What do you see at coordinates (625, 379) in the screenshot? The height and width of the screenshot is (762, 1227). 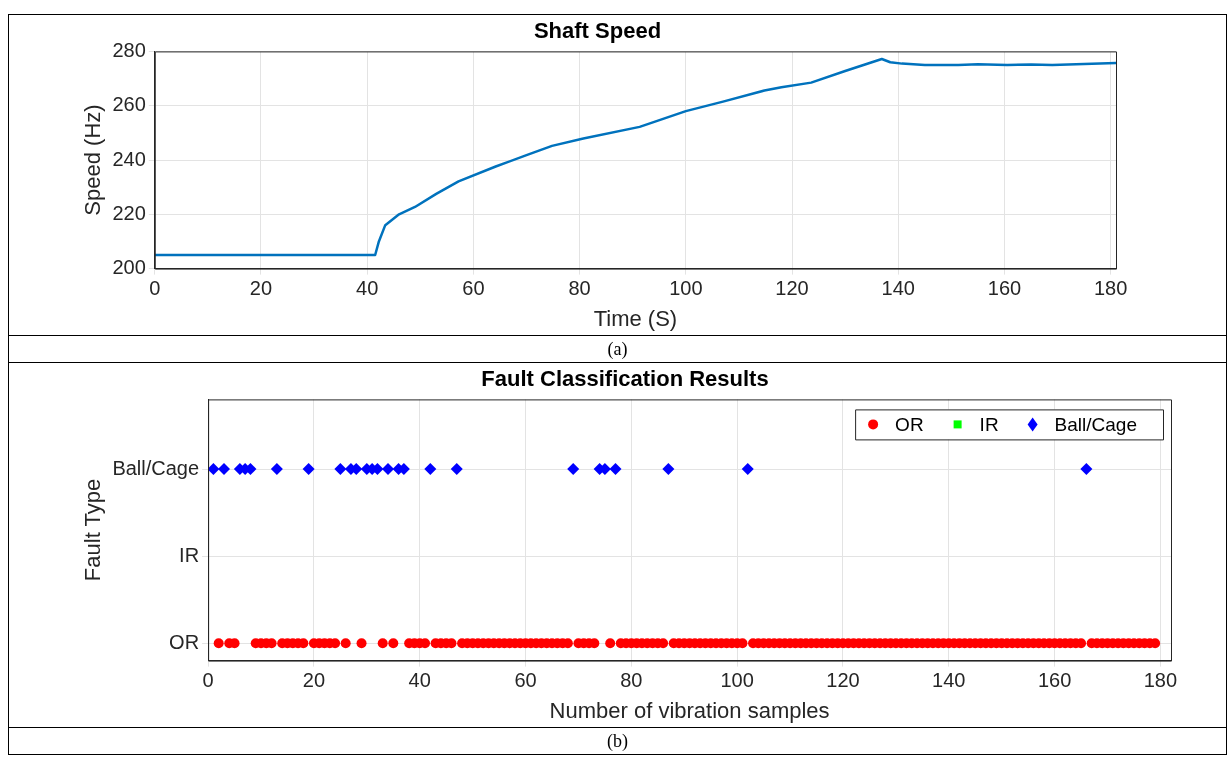 I see `chart-title: Fault Classification Results` at bounding box center [625, 379].